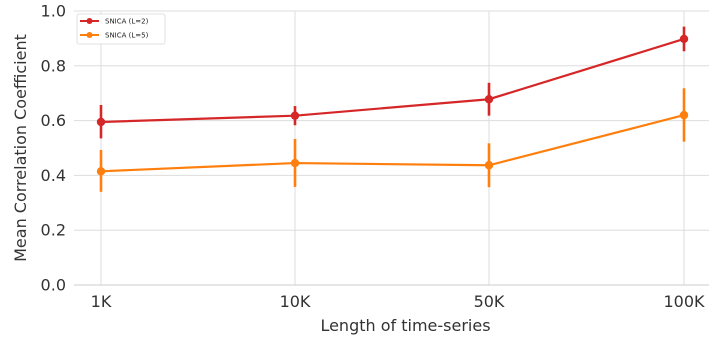 Image resolution: width=709 pixels, height=337 pixels. I want to click on legend-item: SNICA (L=2), so click(114, 22).